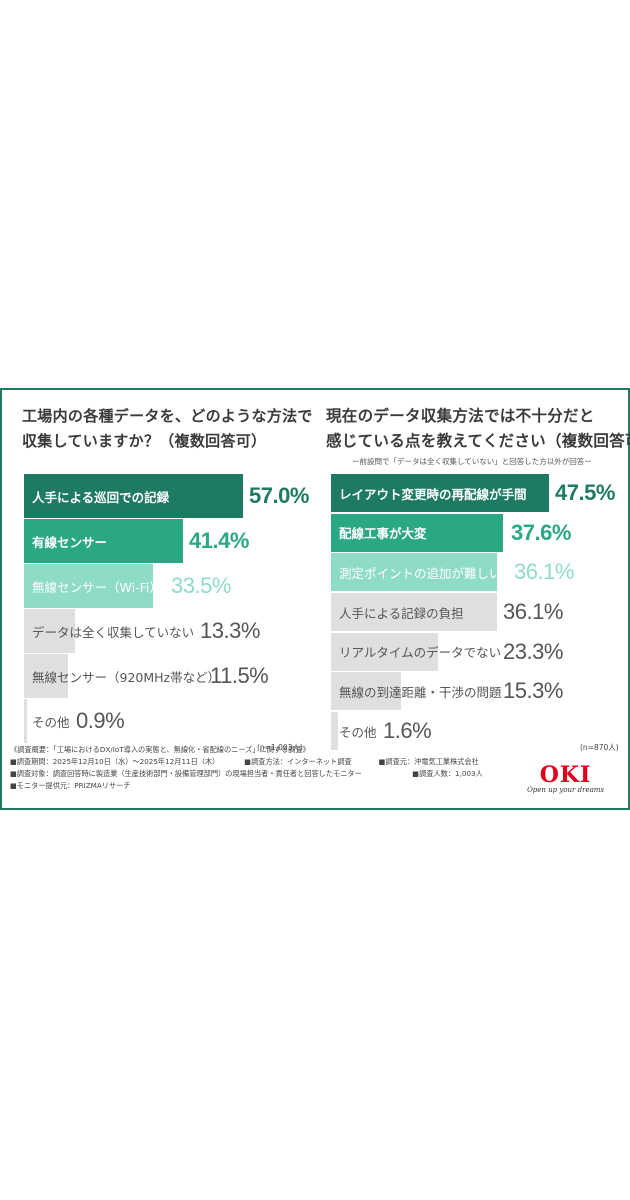  I want to click on bar-label: 人手による記録の負担, so click(401, 613).